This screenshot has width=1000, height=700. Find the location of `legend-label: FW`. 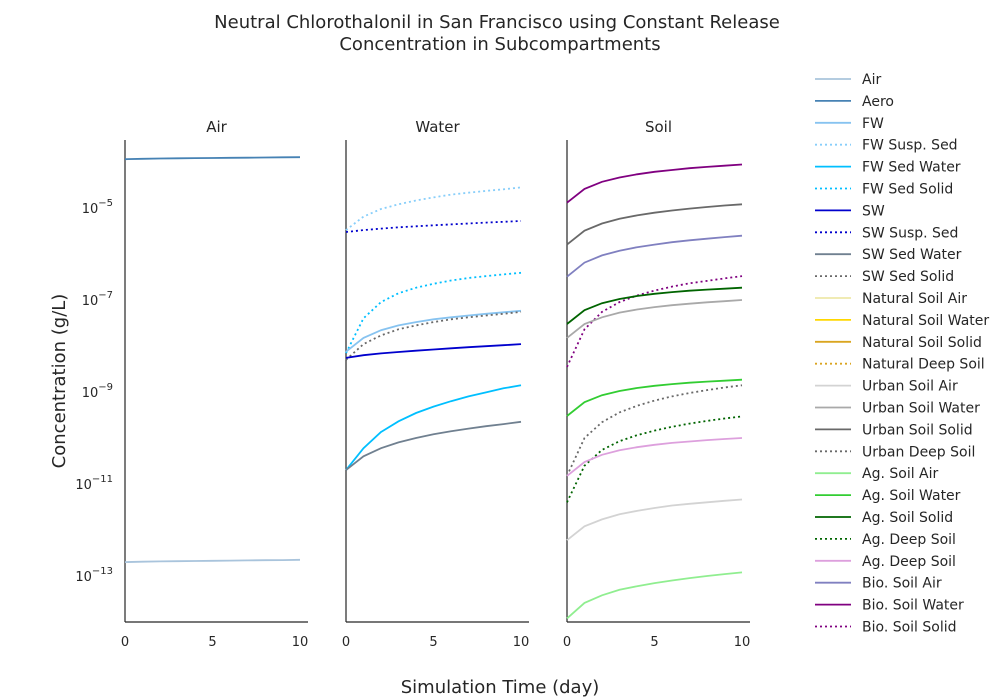

legend-label: FW is located at coordinates (873, 124).